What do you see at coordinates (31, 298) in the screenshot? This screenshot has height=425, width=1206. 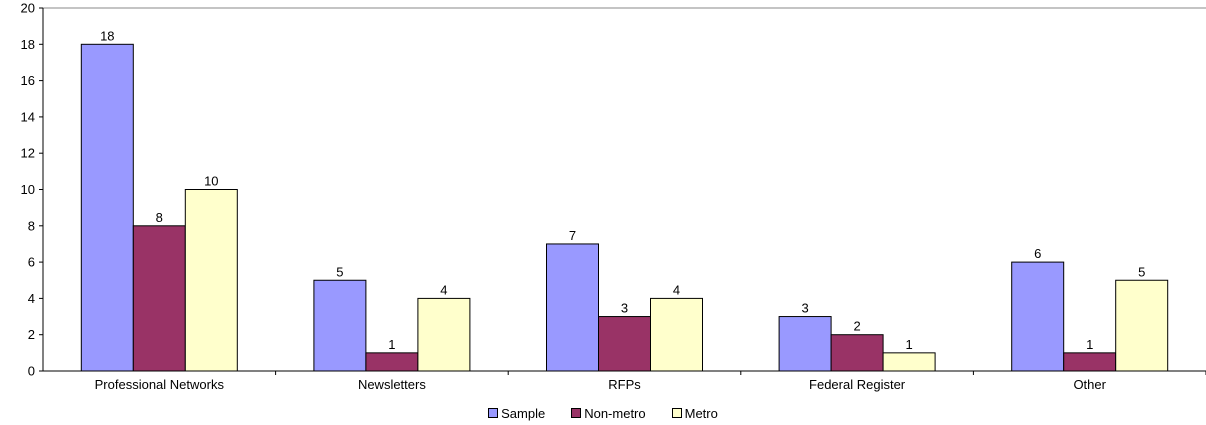 I see `y-tick-label: 4` at bounding box center [31, 298].